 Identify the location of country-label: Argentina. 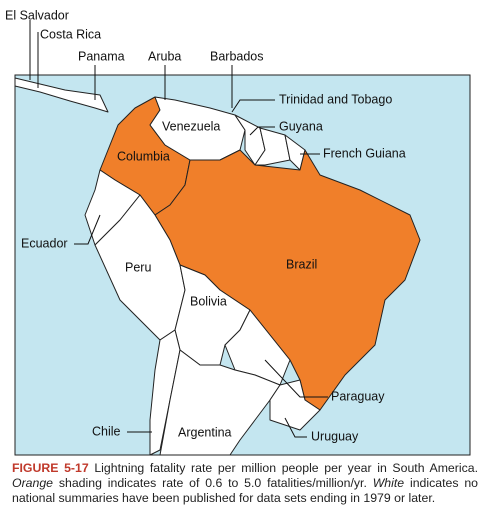
(205, 432).